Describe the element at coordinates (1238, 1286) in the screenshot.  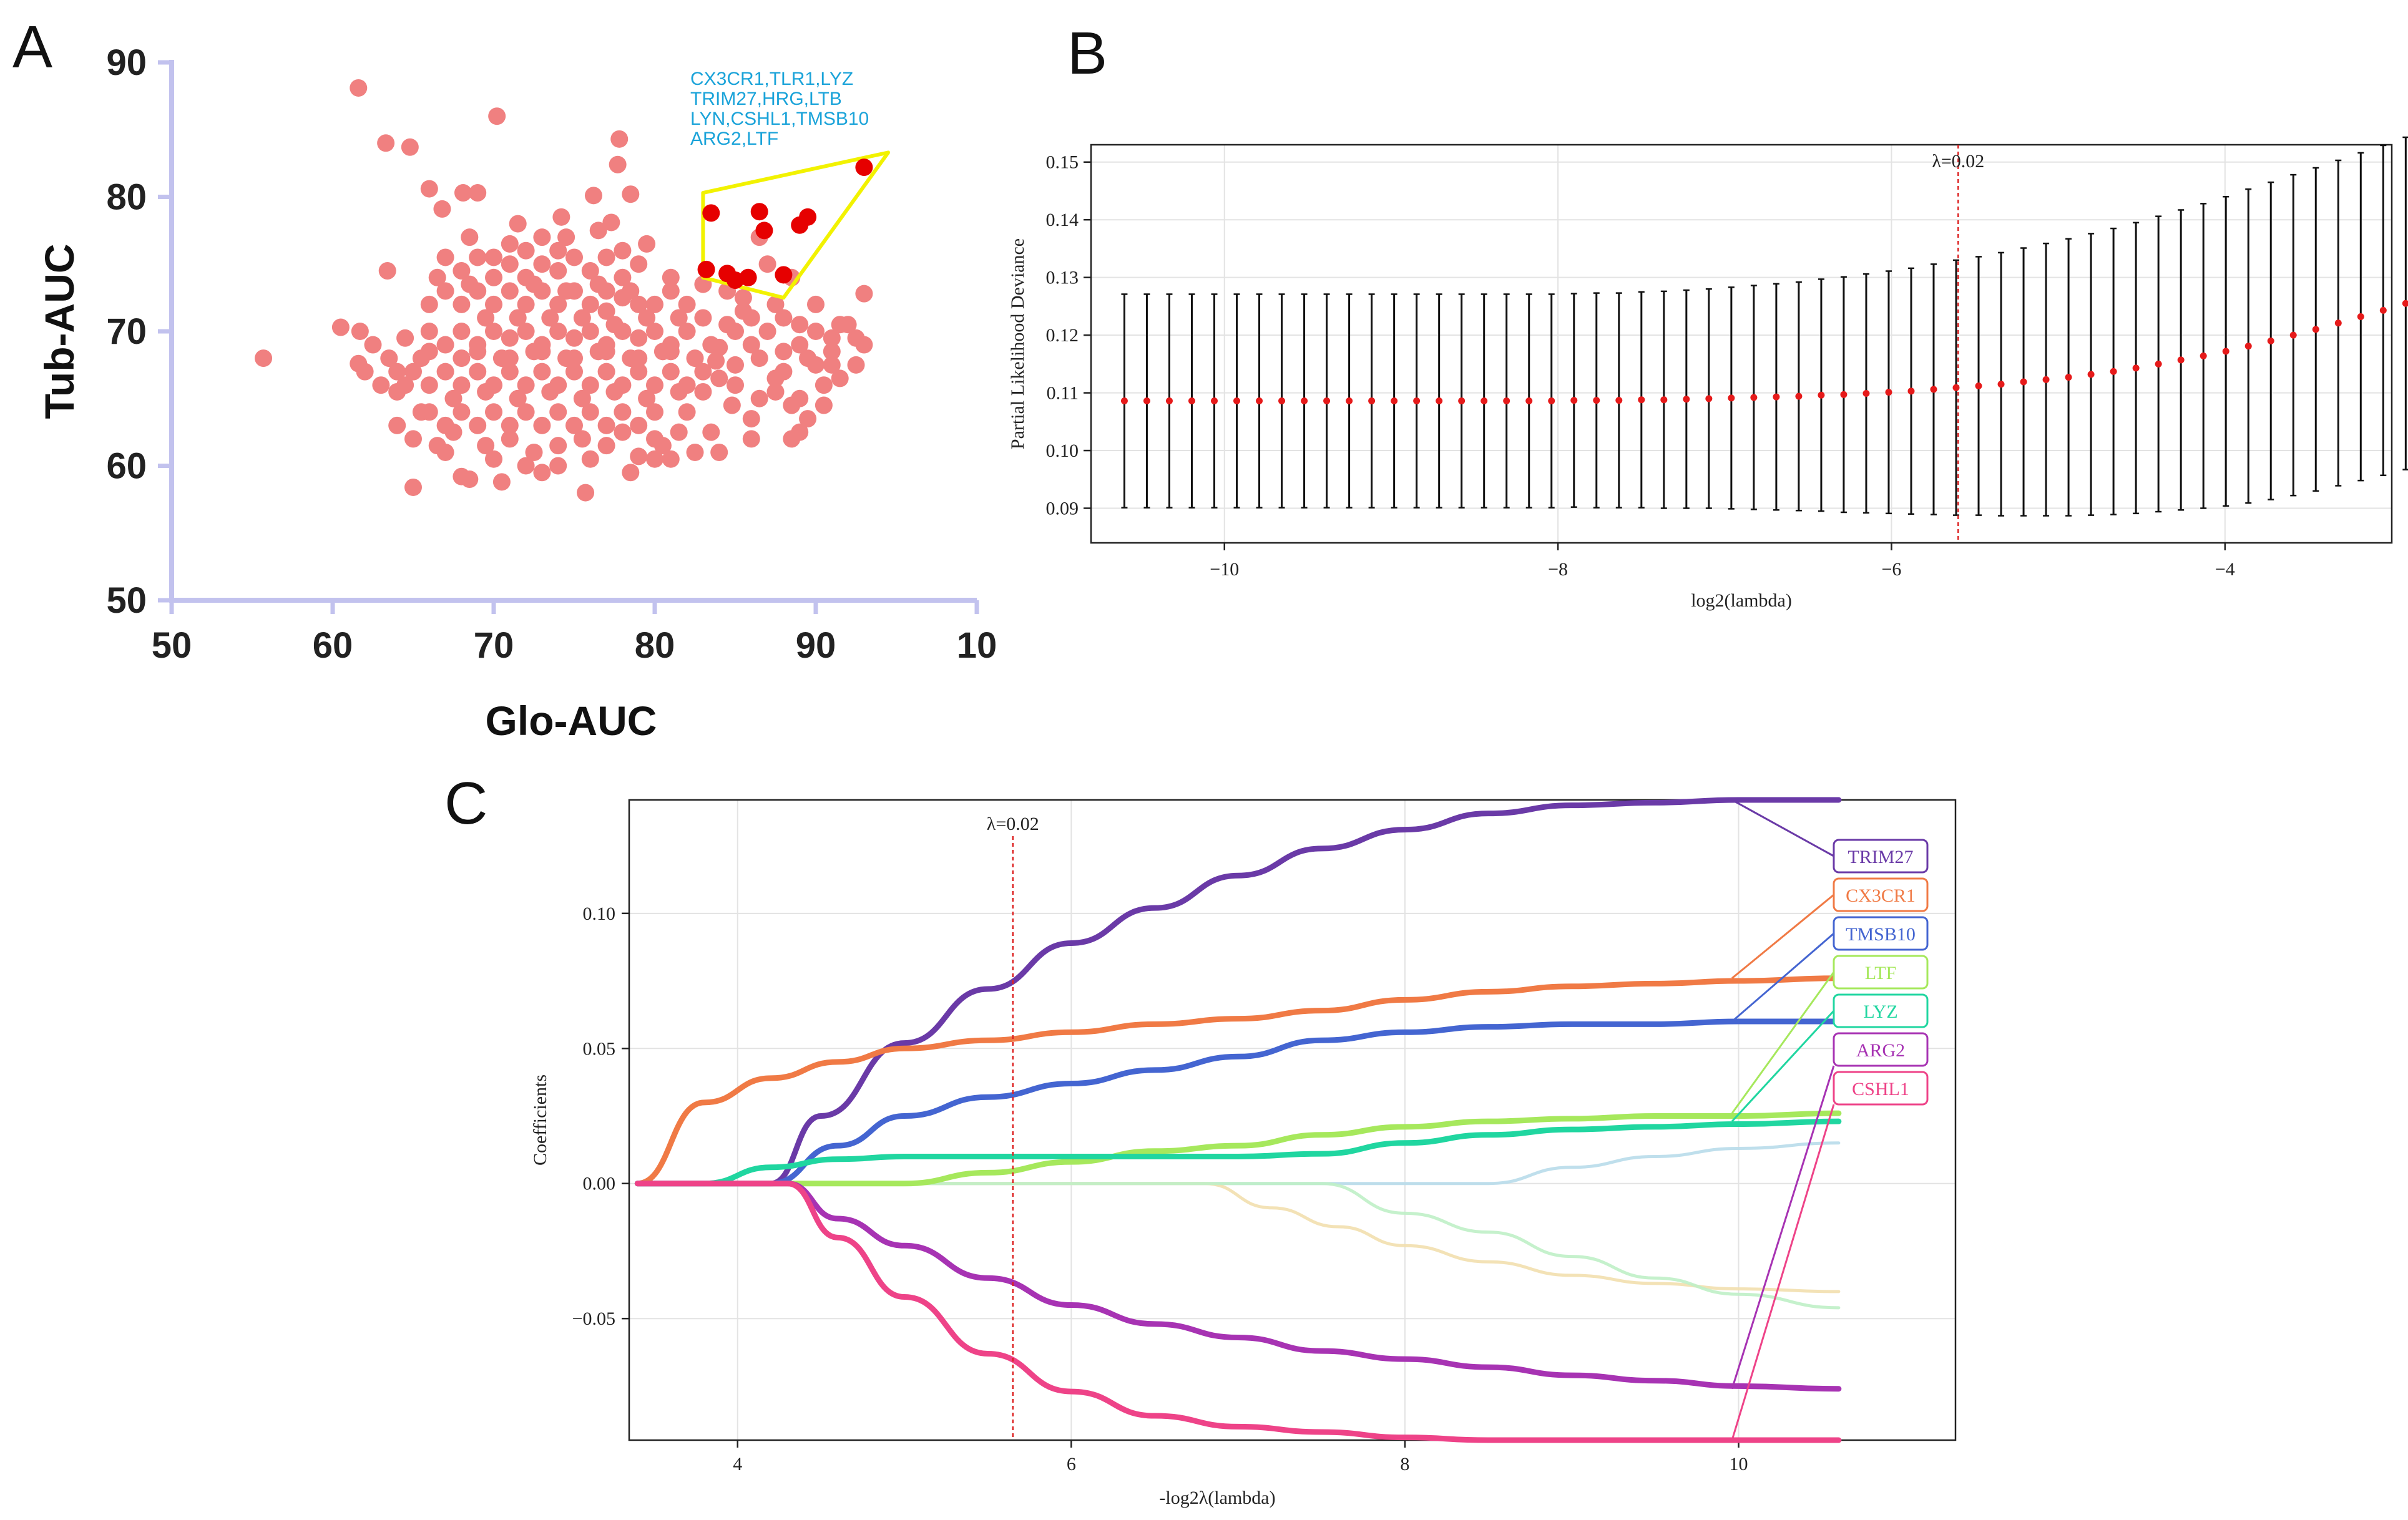
I see `c-path-arg2` at that location.